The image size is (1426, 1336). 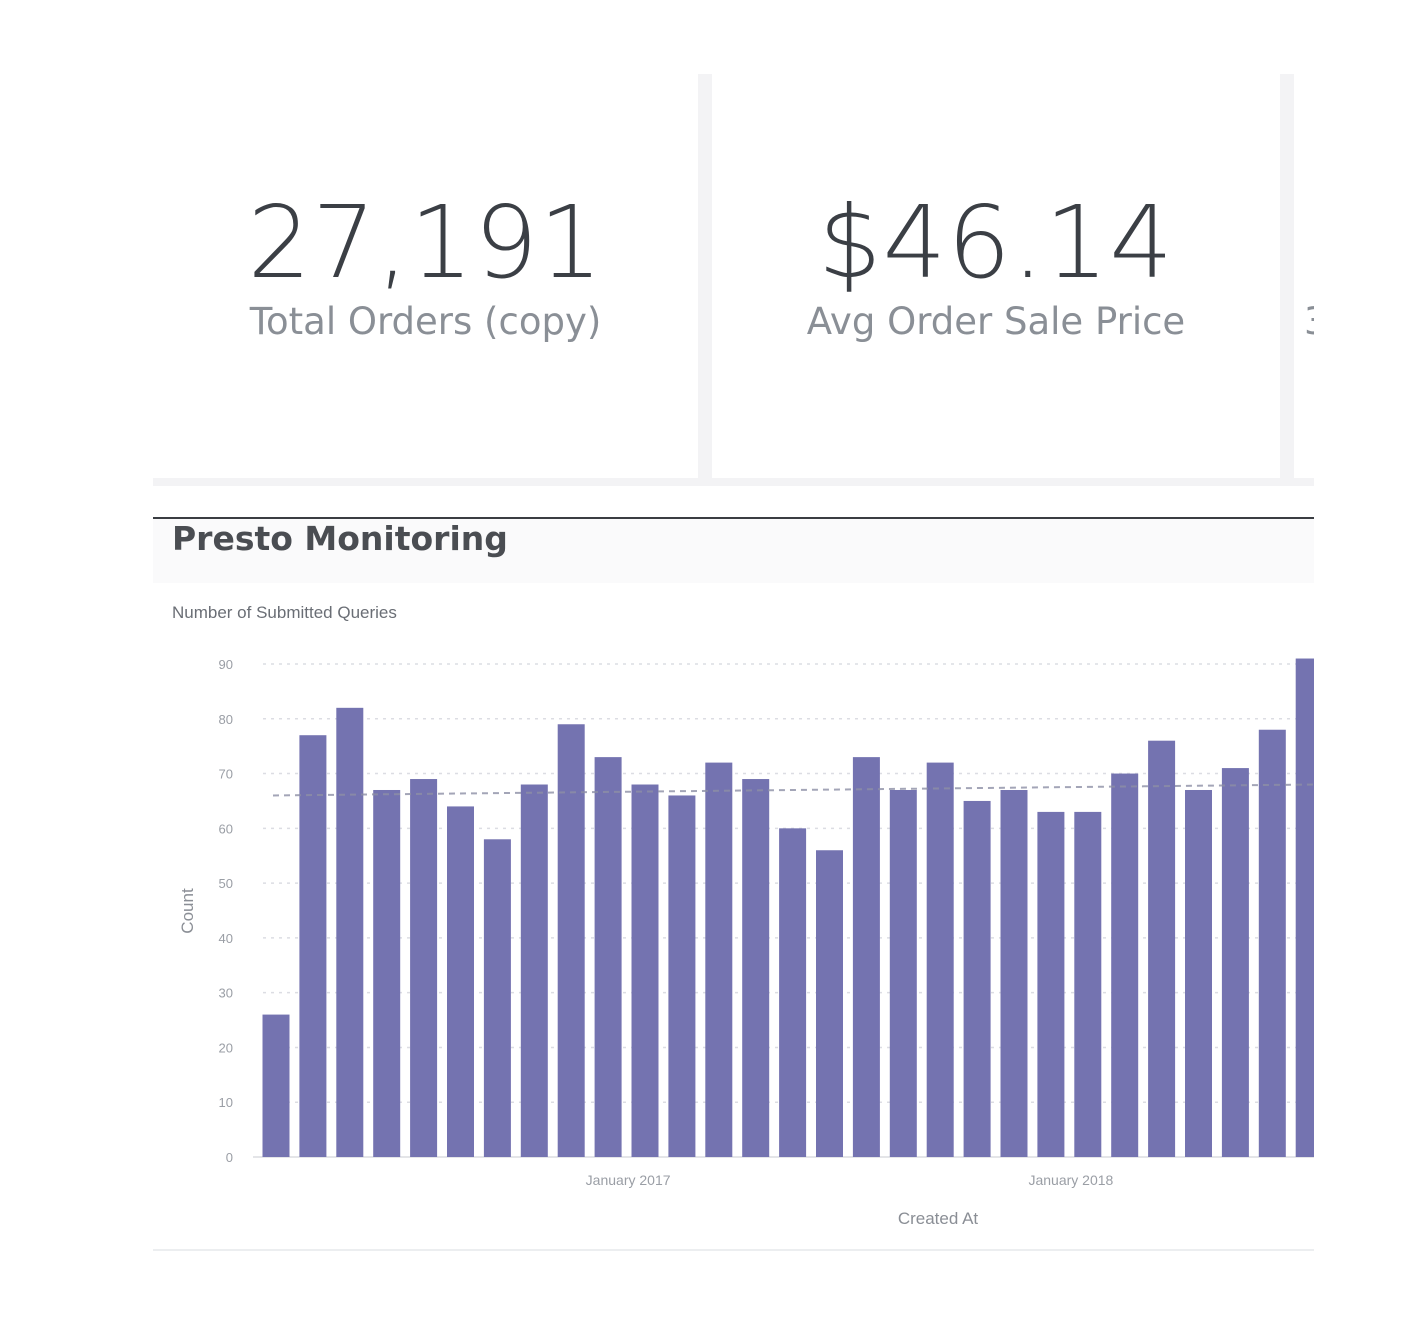 I want to click on y-tick-label: 10, so click(x=226, y=1102).